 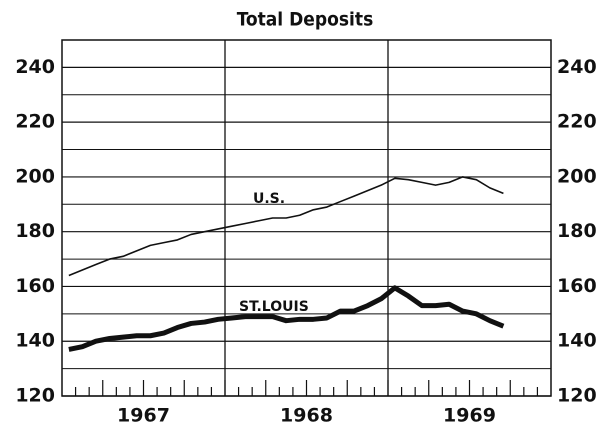 I want to click on y-tick-label: 140, so click(x=35, y=341).